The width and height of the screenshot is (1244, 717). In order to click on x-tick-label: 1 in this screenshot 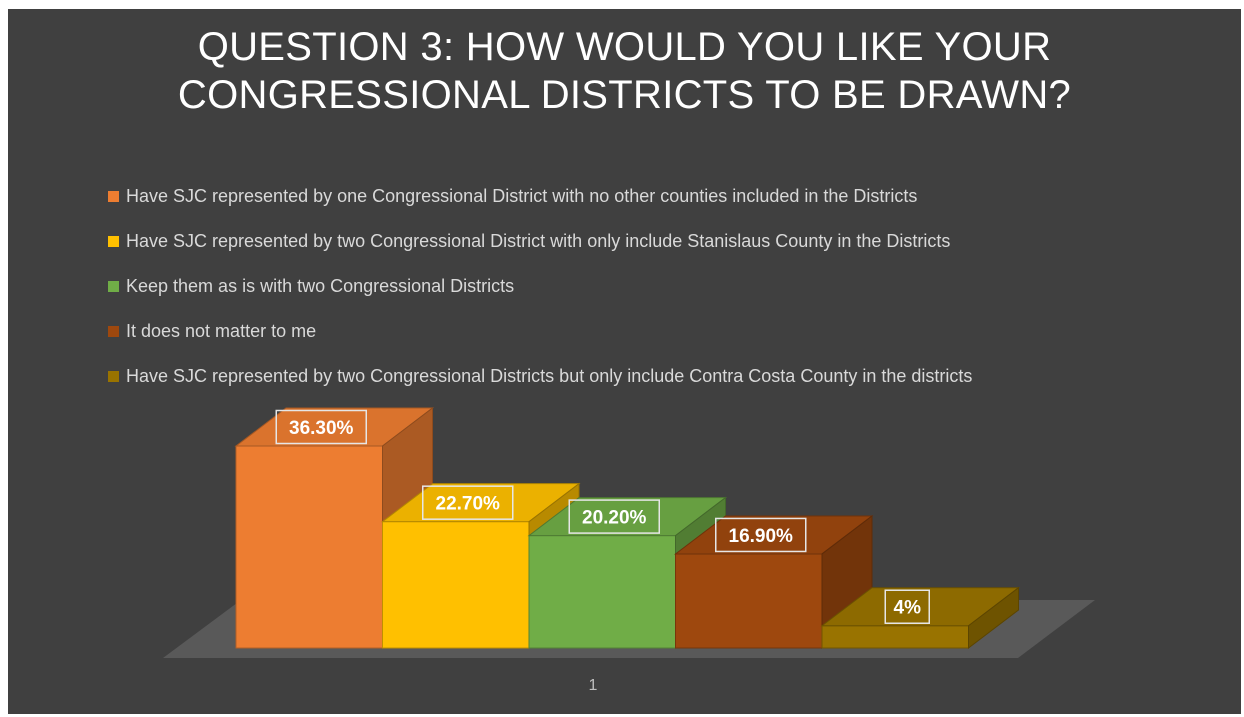, I will do `click(593, 685)`.